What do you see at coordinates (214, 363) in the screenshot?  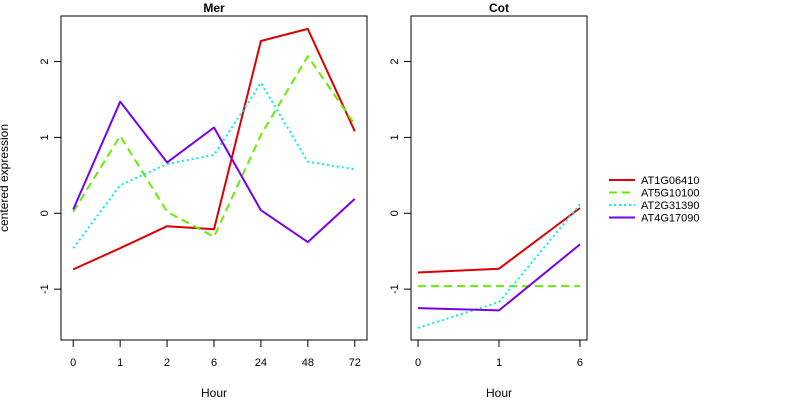 I see `x-tick-label-mer-6: 6` at bounding box center [214, 363].